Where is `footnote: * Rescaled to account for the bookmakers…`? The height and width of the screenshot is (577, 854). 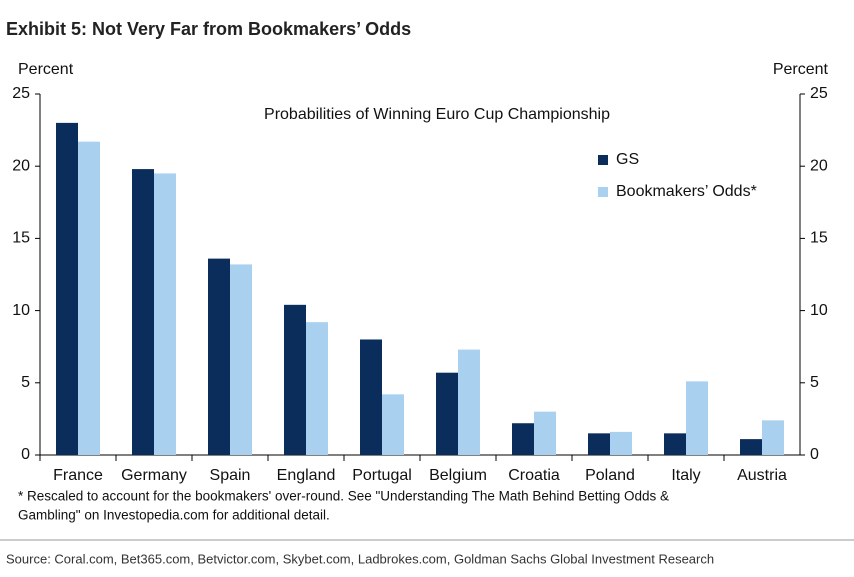
footnote: * Rescaled to account for the bookmakers… is located at coordinates (343, 496).